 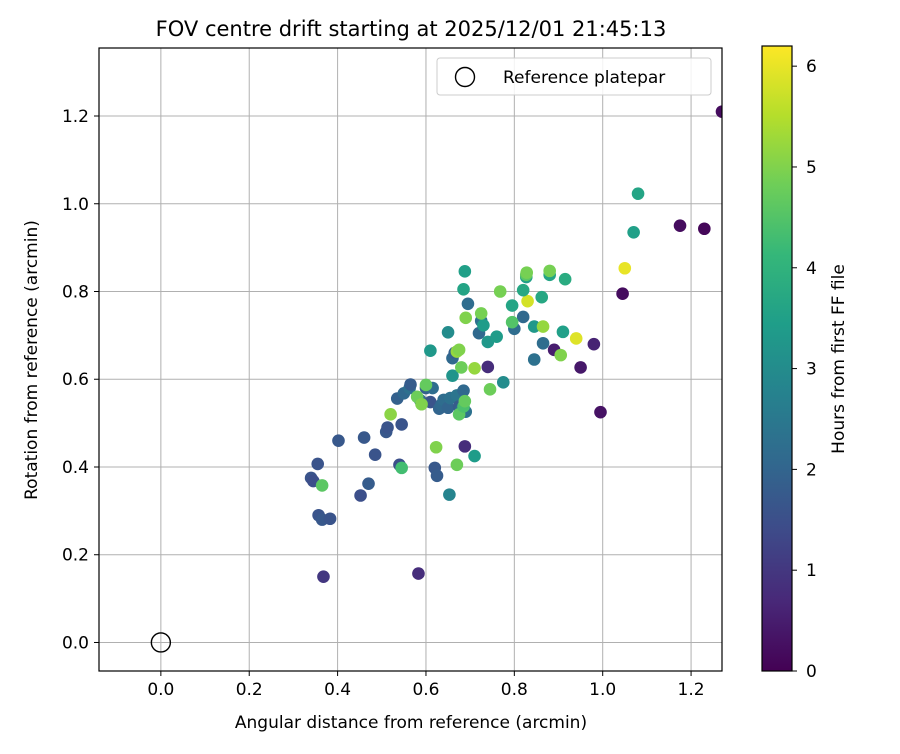 What do you see at coordinates (811, 168) in the screenshot?
I see `colorbar-tick-label: 5` at bounding box center [811, 168].